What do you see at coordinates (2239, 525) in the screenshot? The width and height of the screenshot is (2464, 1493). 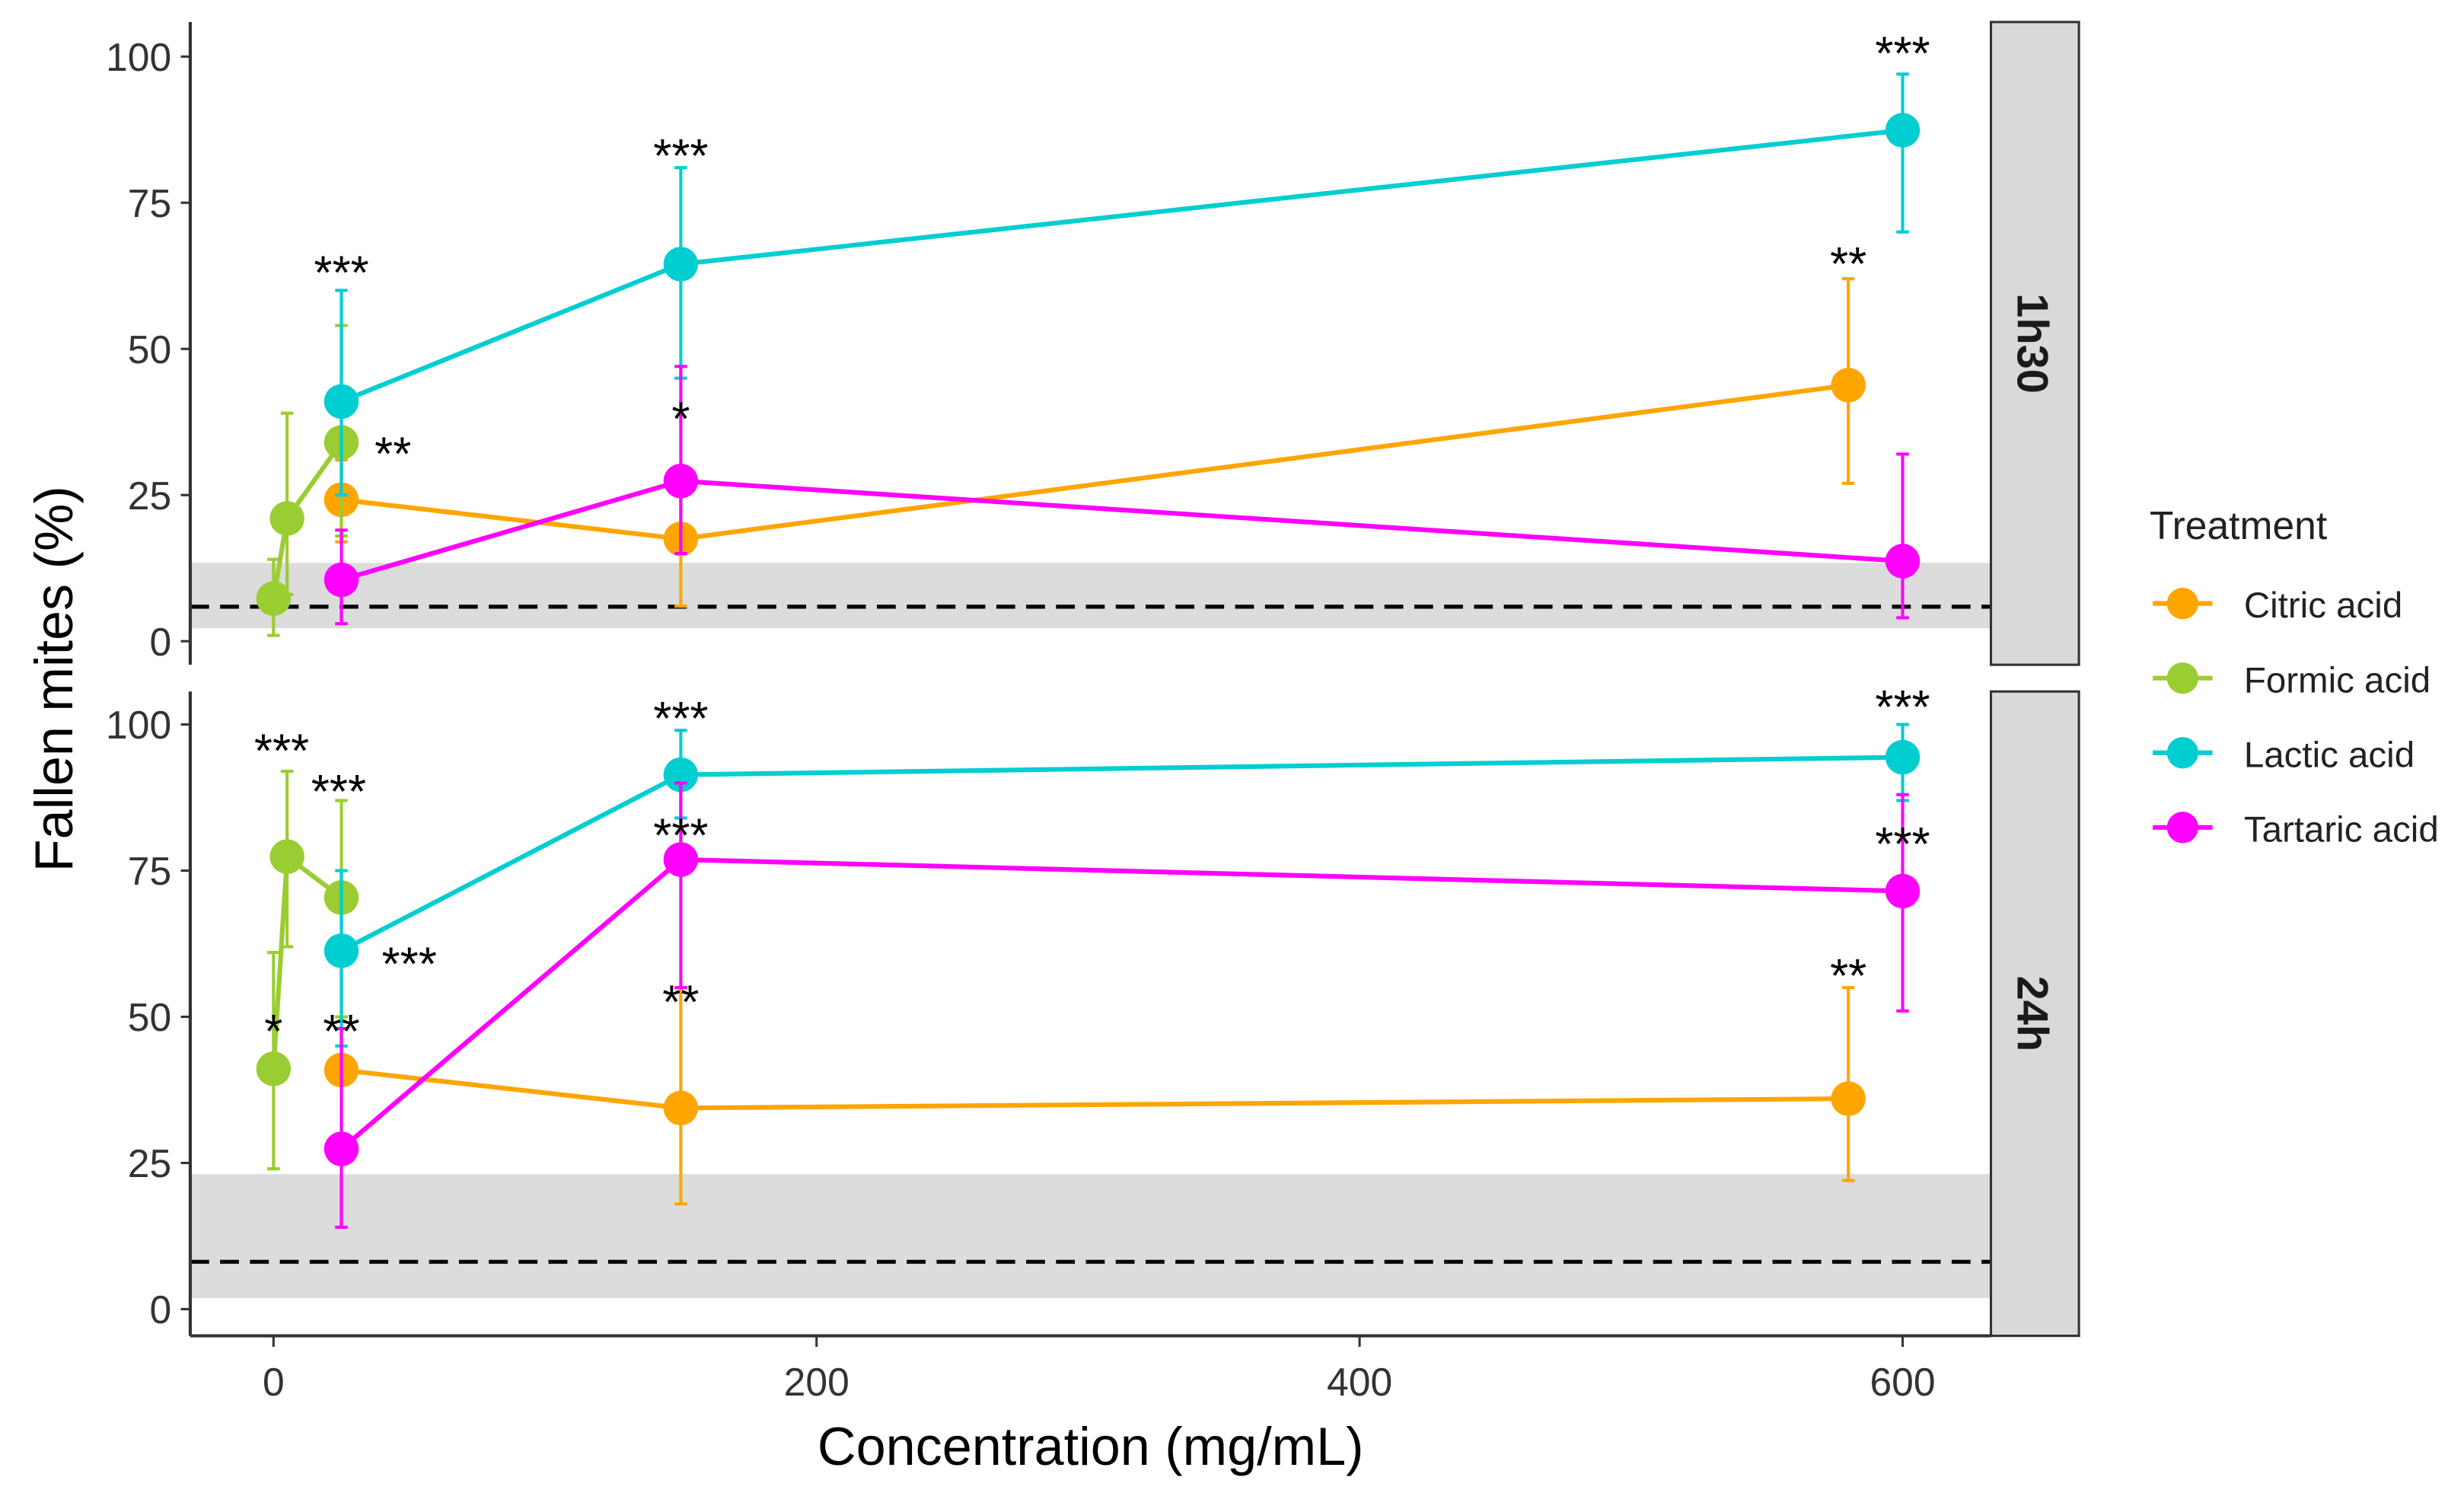 I see `legend-title: Treatment` at bounding box center [2239, 525].